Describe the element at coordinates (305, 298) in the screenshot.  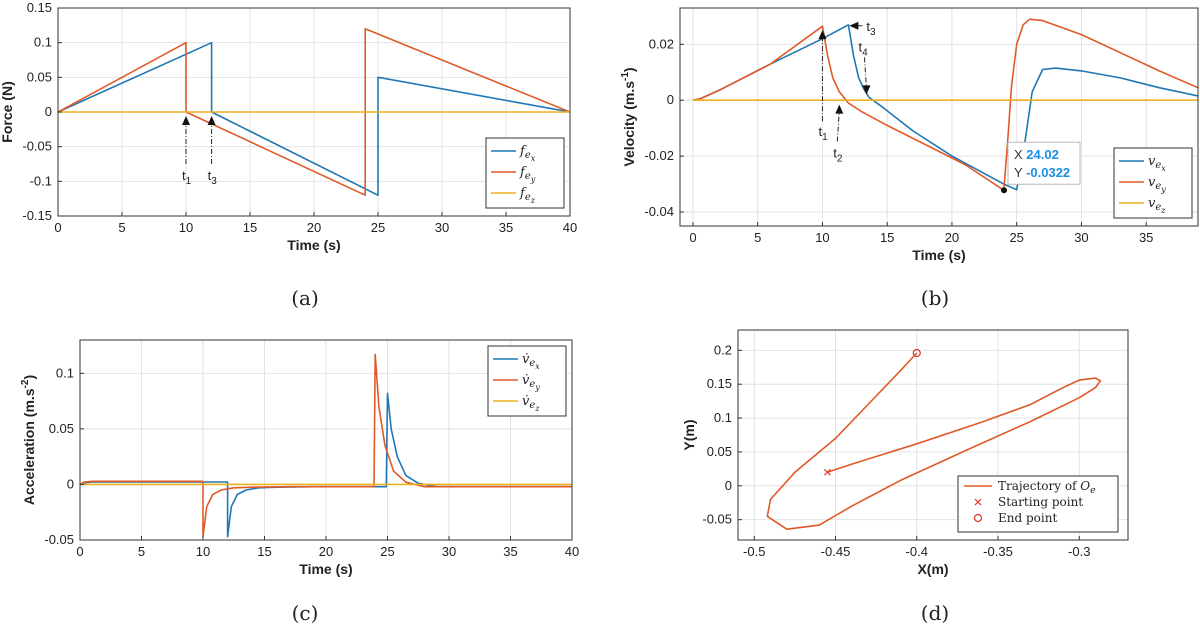
I see `subfigure-caption: (a)` at that location.